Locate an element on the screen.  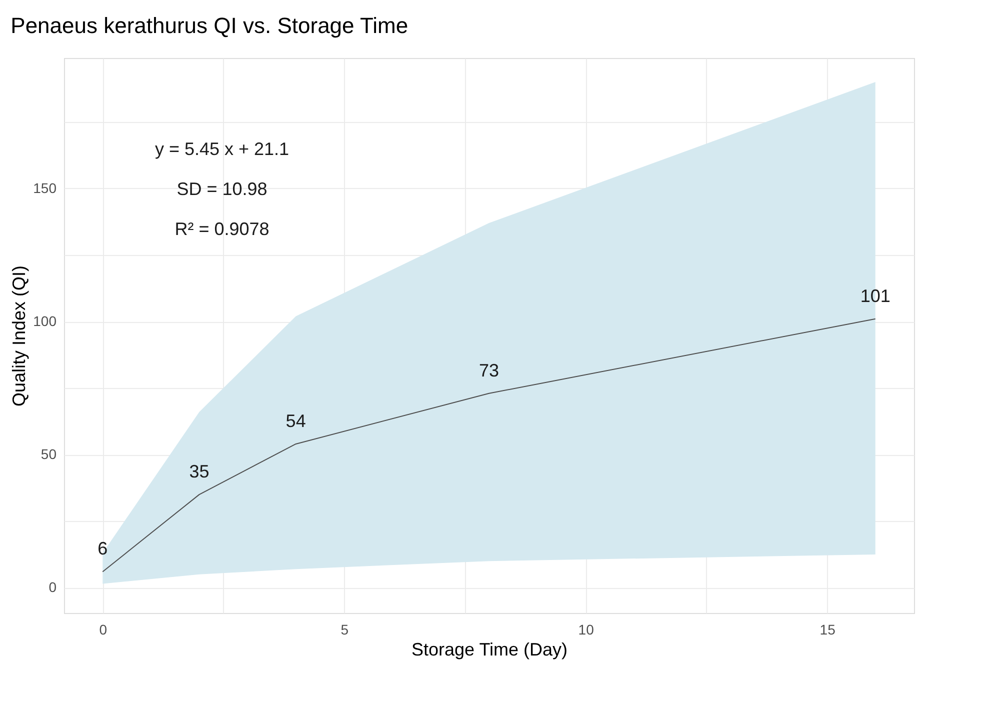
data-label: 73 is located at coordinates (489, 370).